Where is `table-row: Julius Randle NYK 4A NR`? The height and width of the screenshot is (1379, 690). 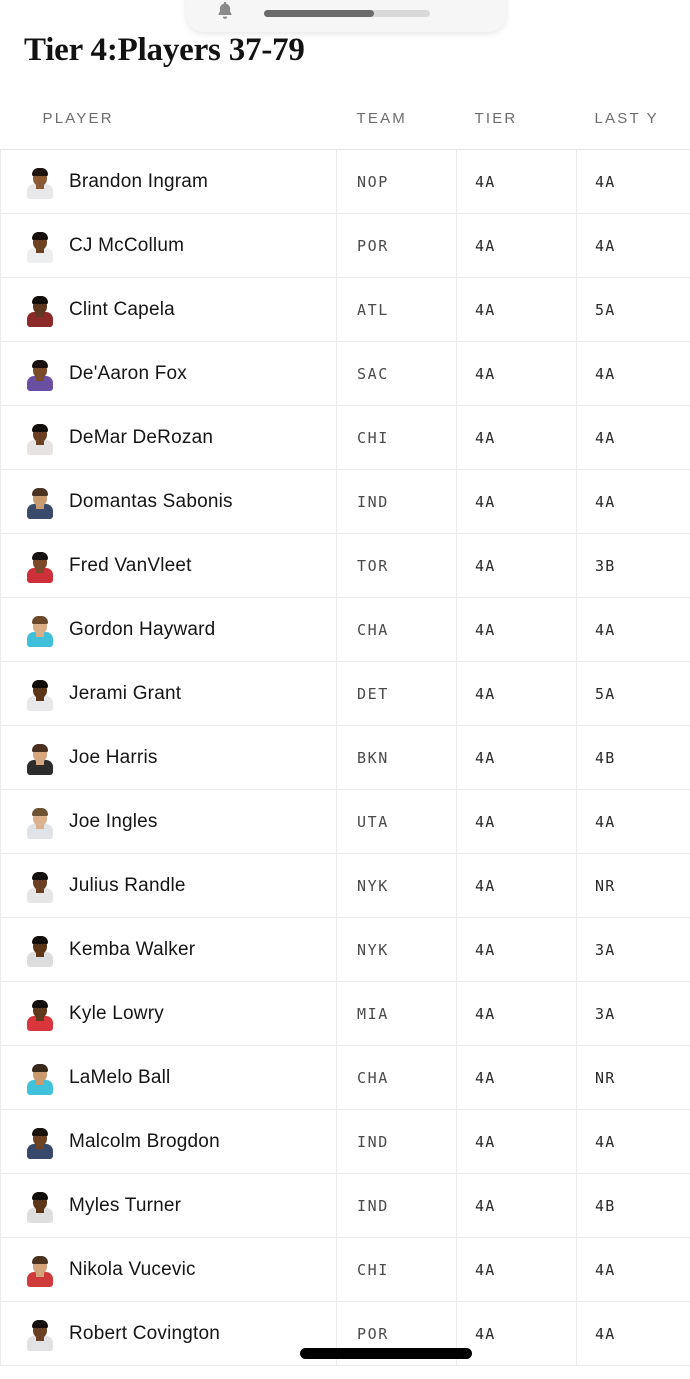 table-row: Julius Randle NYK 4A NR is located at coordinates (345, 885).